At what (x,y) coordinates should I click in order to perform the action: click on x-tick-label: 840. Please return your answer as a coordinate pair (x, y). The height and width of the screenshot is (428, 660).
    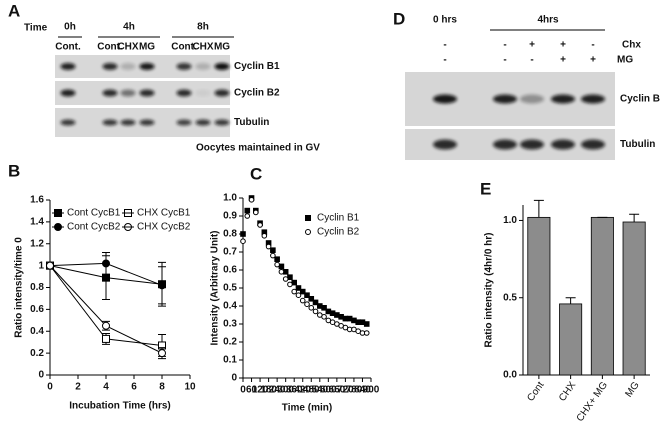
    Looking at the image, I should click on (362, 390).